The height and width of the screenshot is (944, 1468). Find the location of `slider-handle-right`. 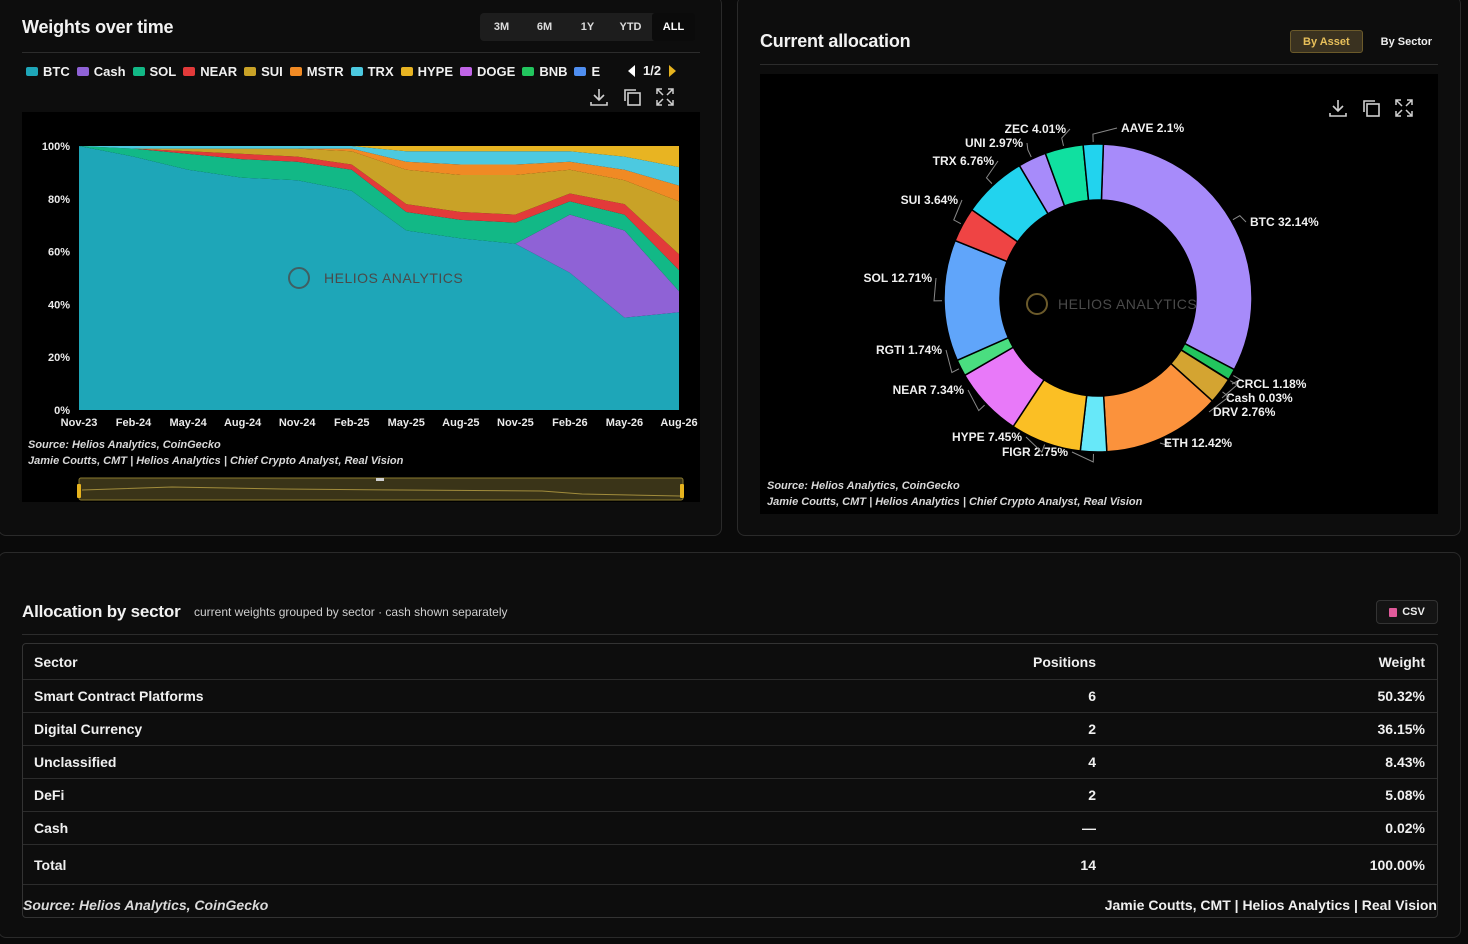

slider-handle-right is located at coordinates (682, 491).